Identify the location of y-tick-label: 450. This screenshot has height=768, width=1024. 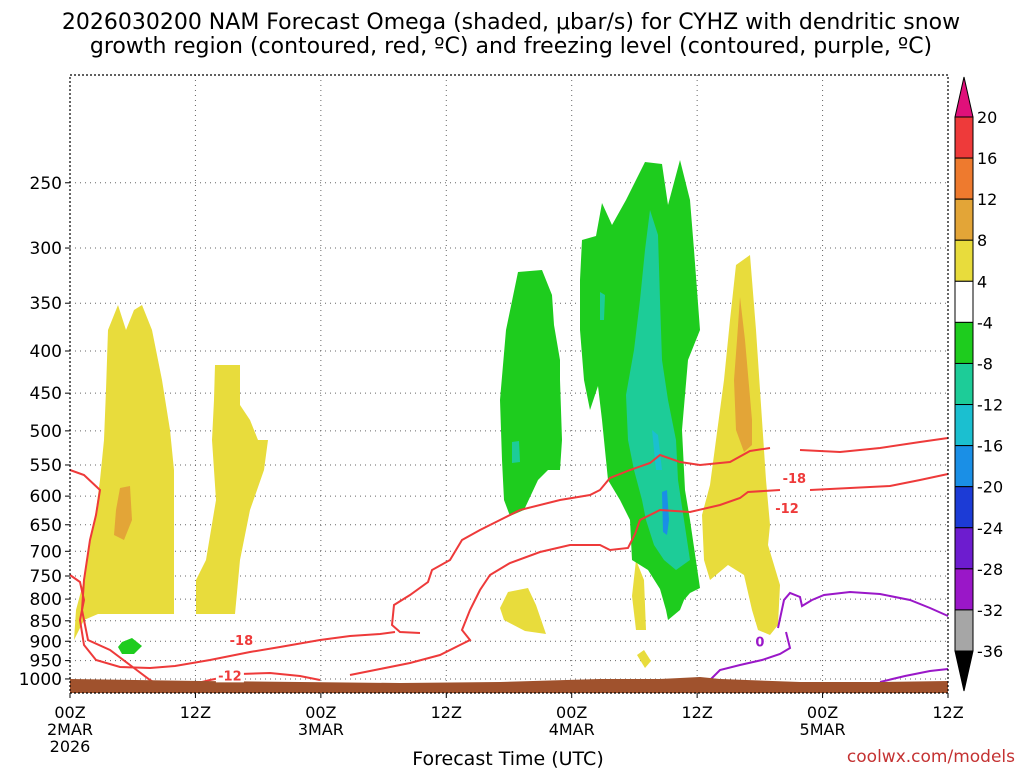
(46, 394).